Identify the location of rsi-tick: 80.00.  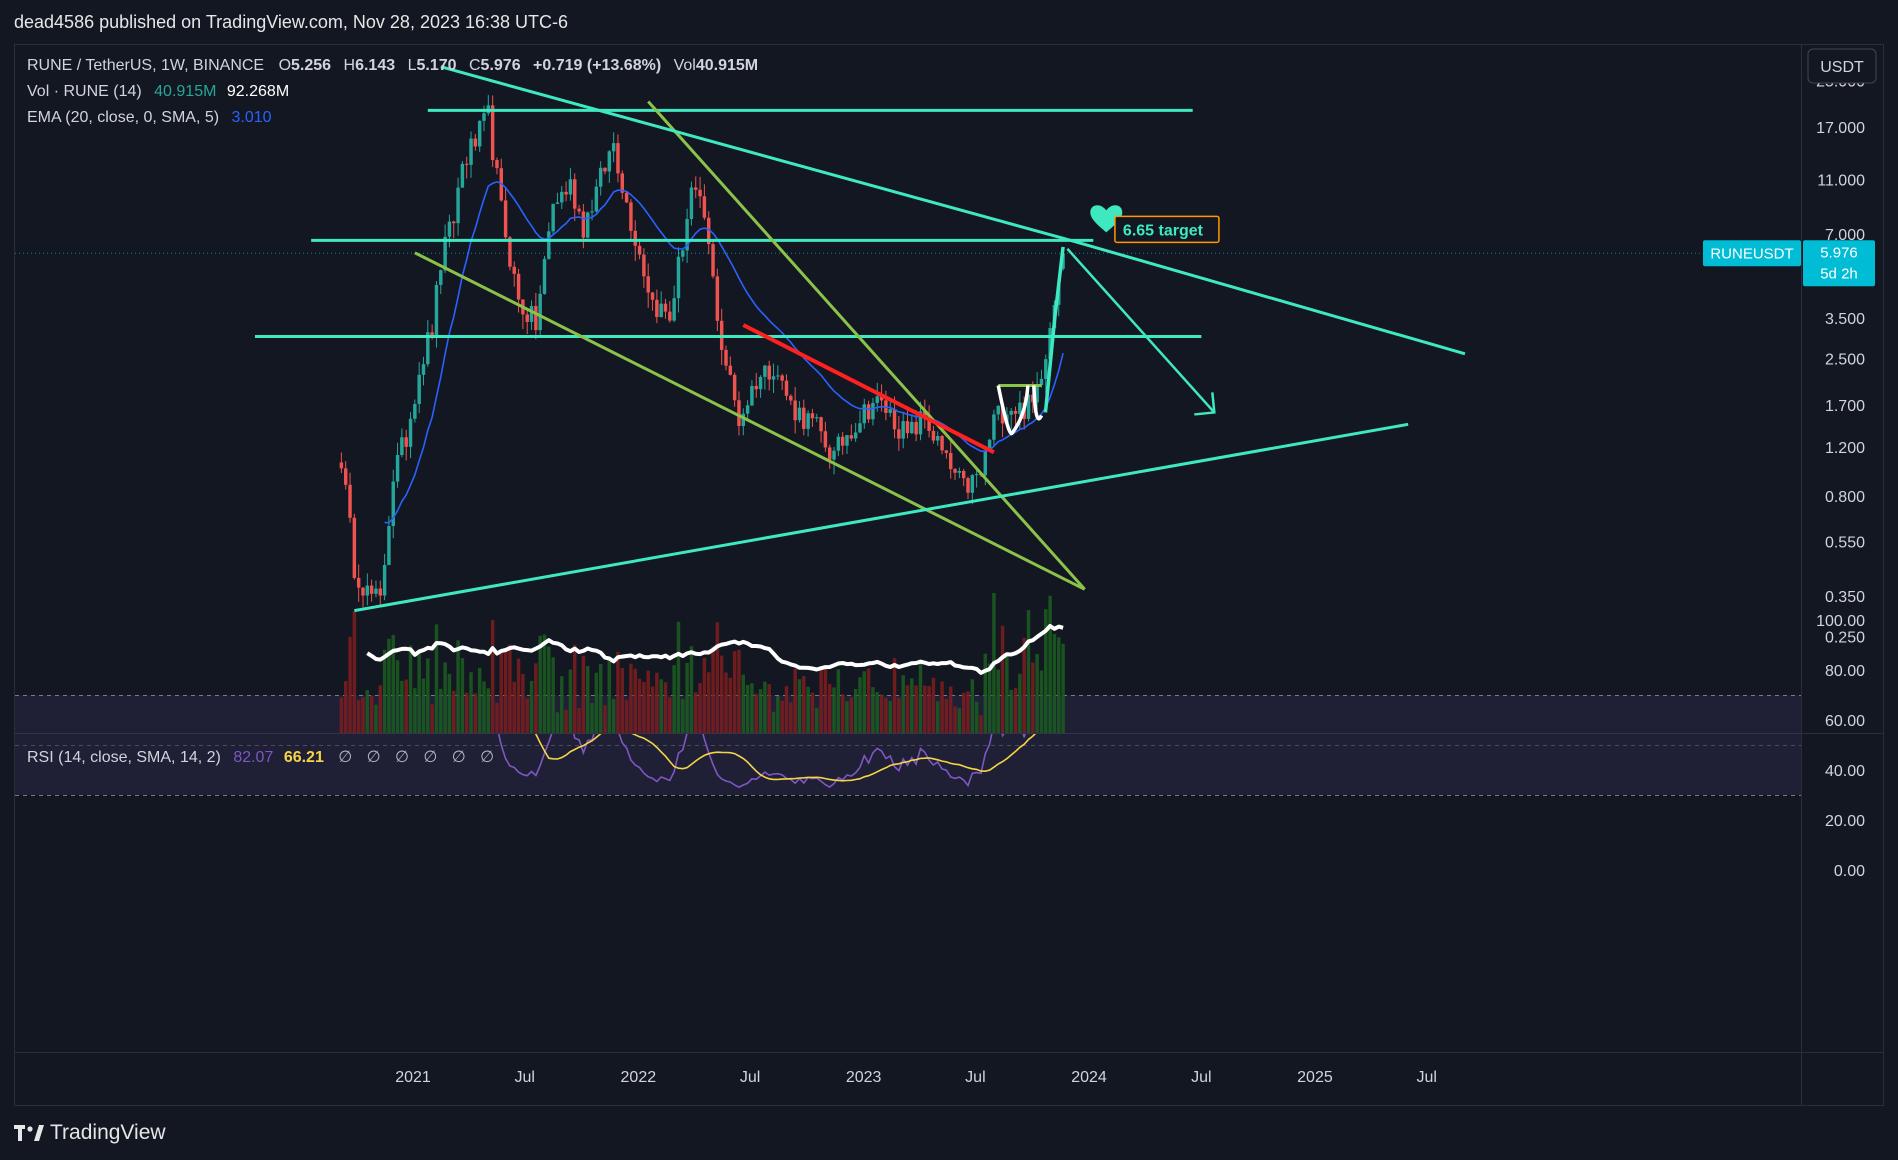
(1845, 671).